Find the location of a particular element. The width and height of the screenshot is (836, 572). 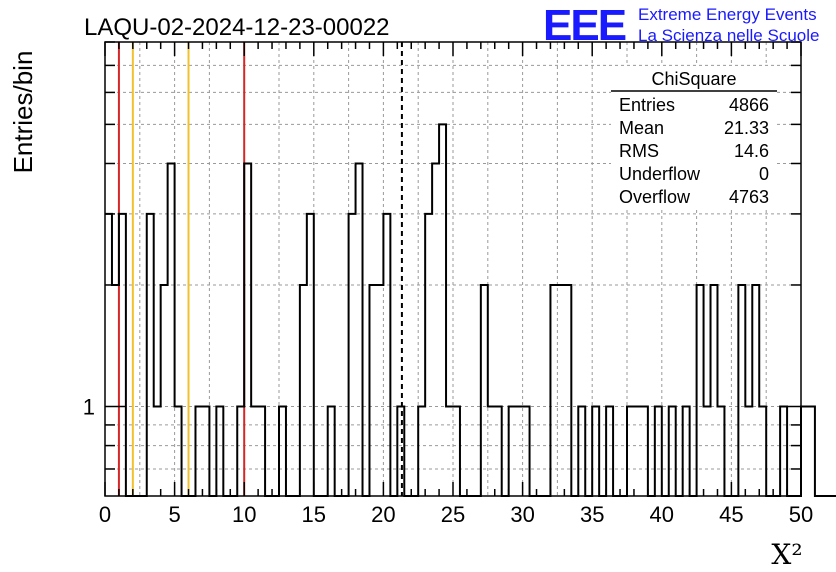

x-tick-label: 10 is located at coordinates (244, 514).